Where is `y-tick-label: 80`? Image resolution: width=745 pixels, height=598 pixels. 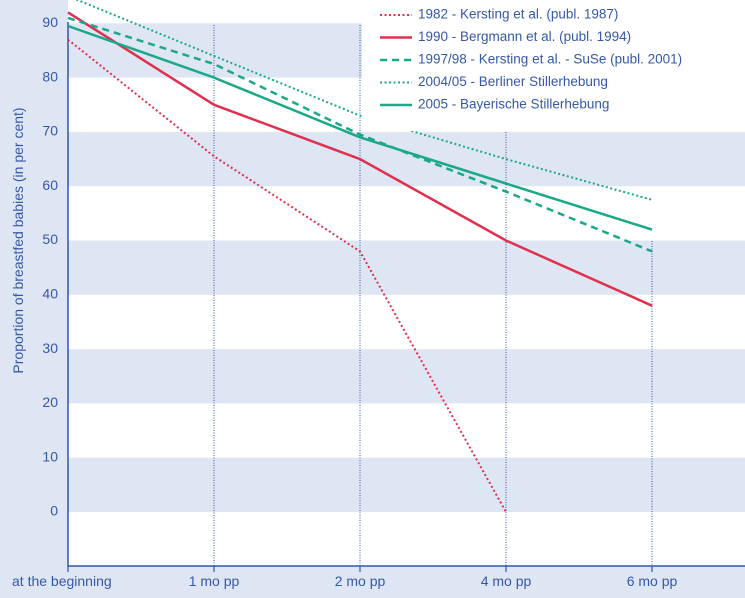 y-tick-label: 80 is located at coordinates (50, 76).